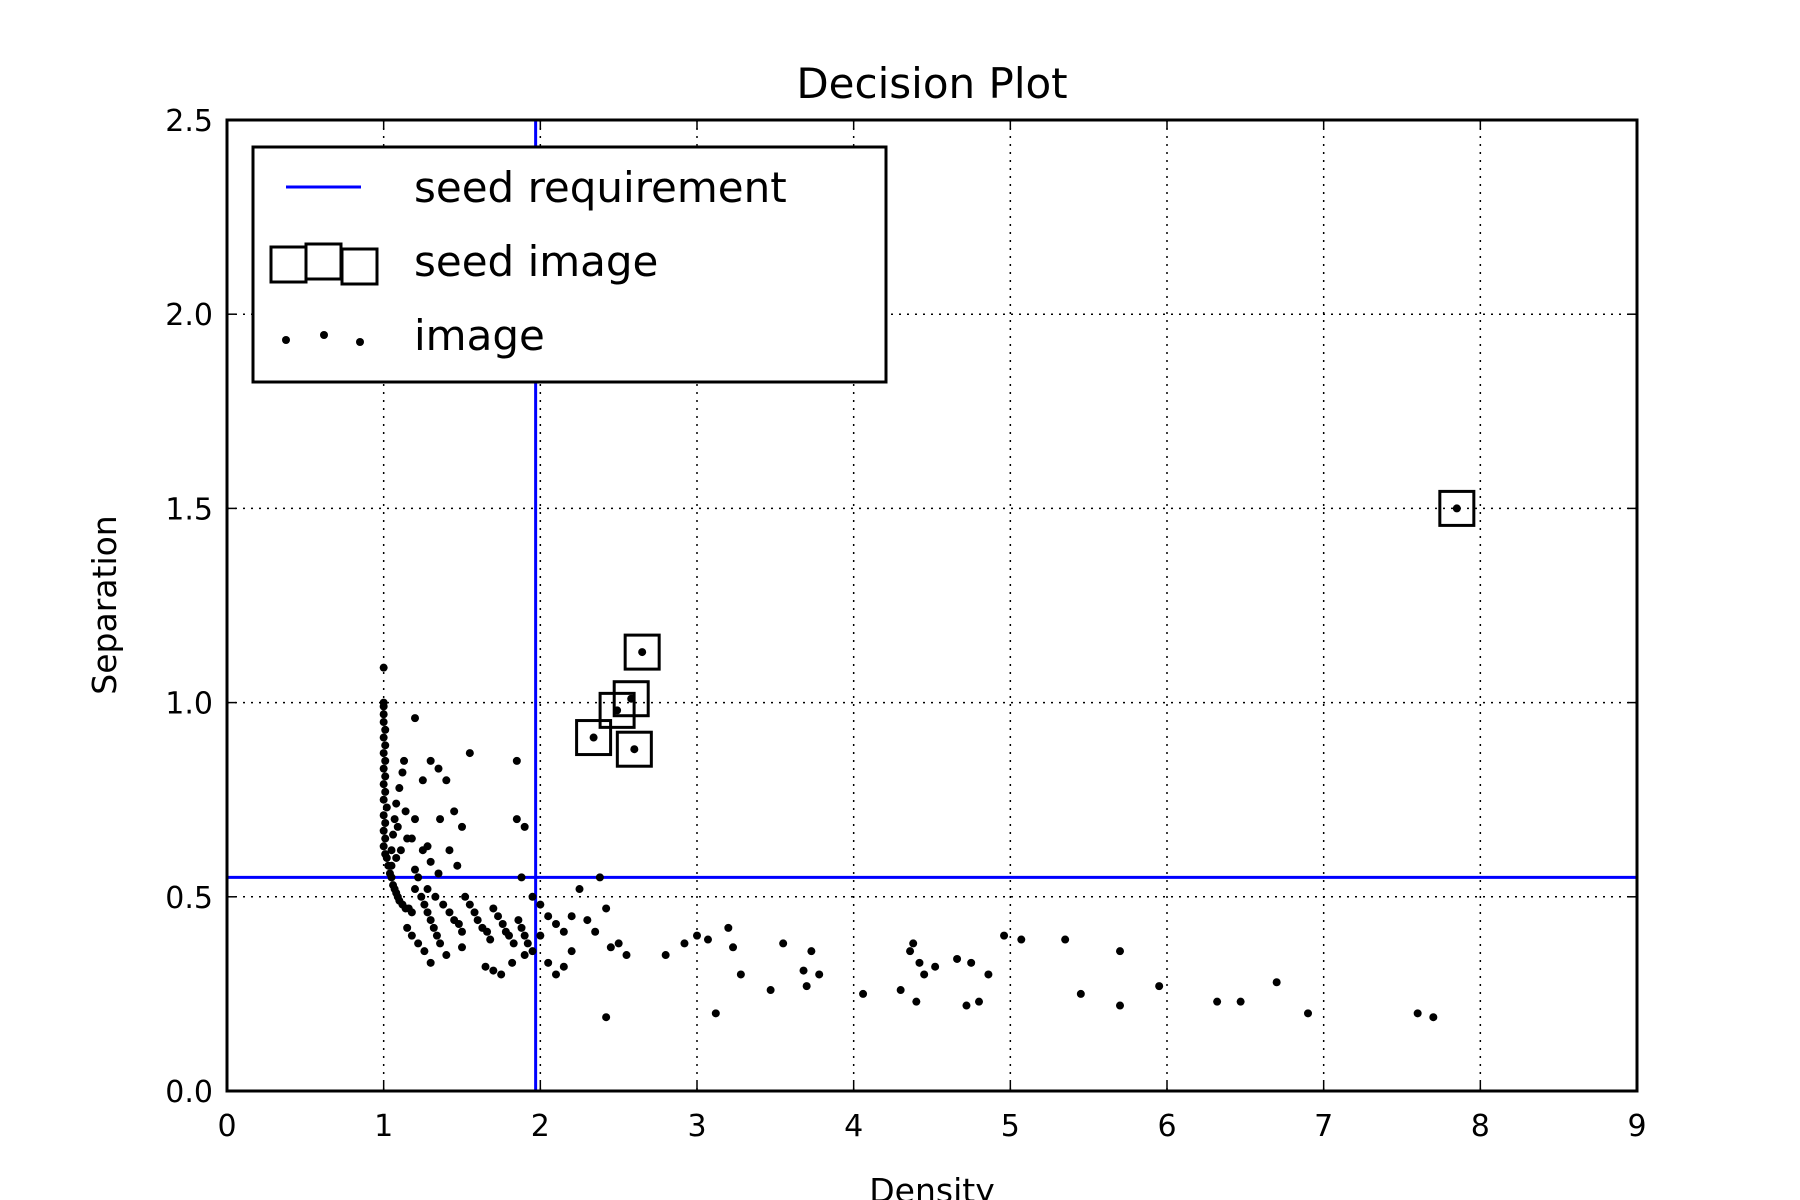 This screenshot has width=1800, height=1200. I want to click on x-tick-label: 7, so click(1323, 1126).